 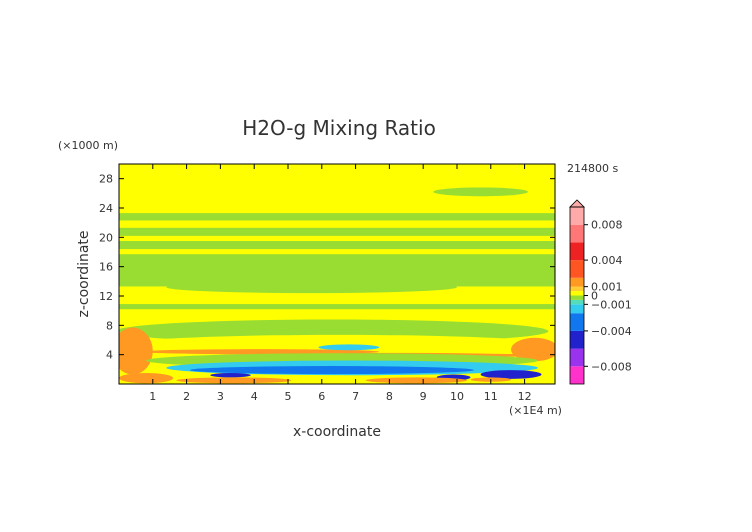 I want to click on time-label: 214800 s, so click(x=592, y=168).